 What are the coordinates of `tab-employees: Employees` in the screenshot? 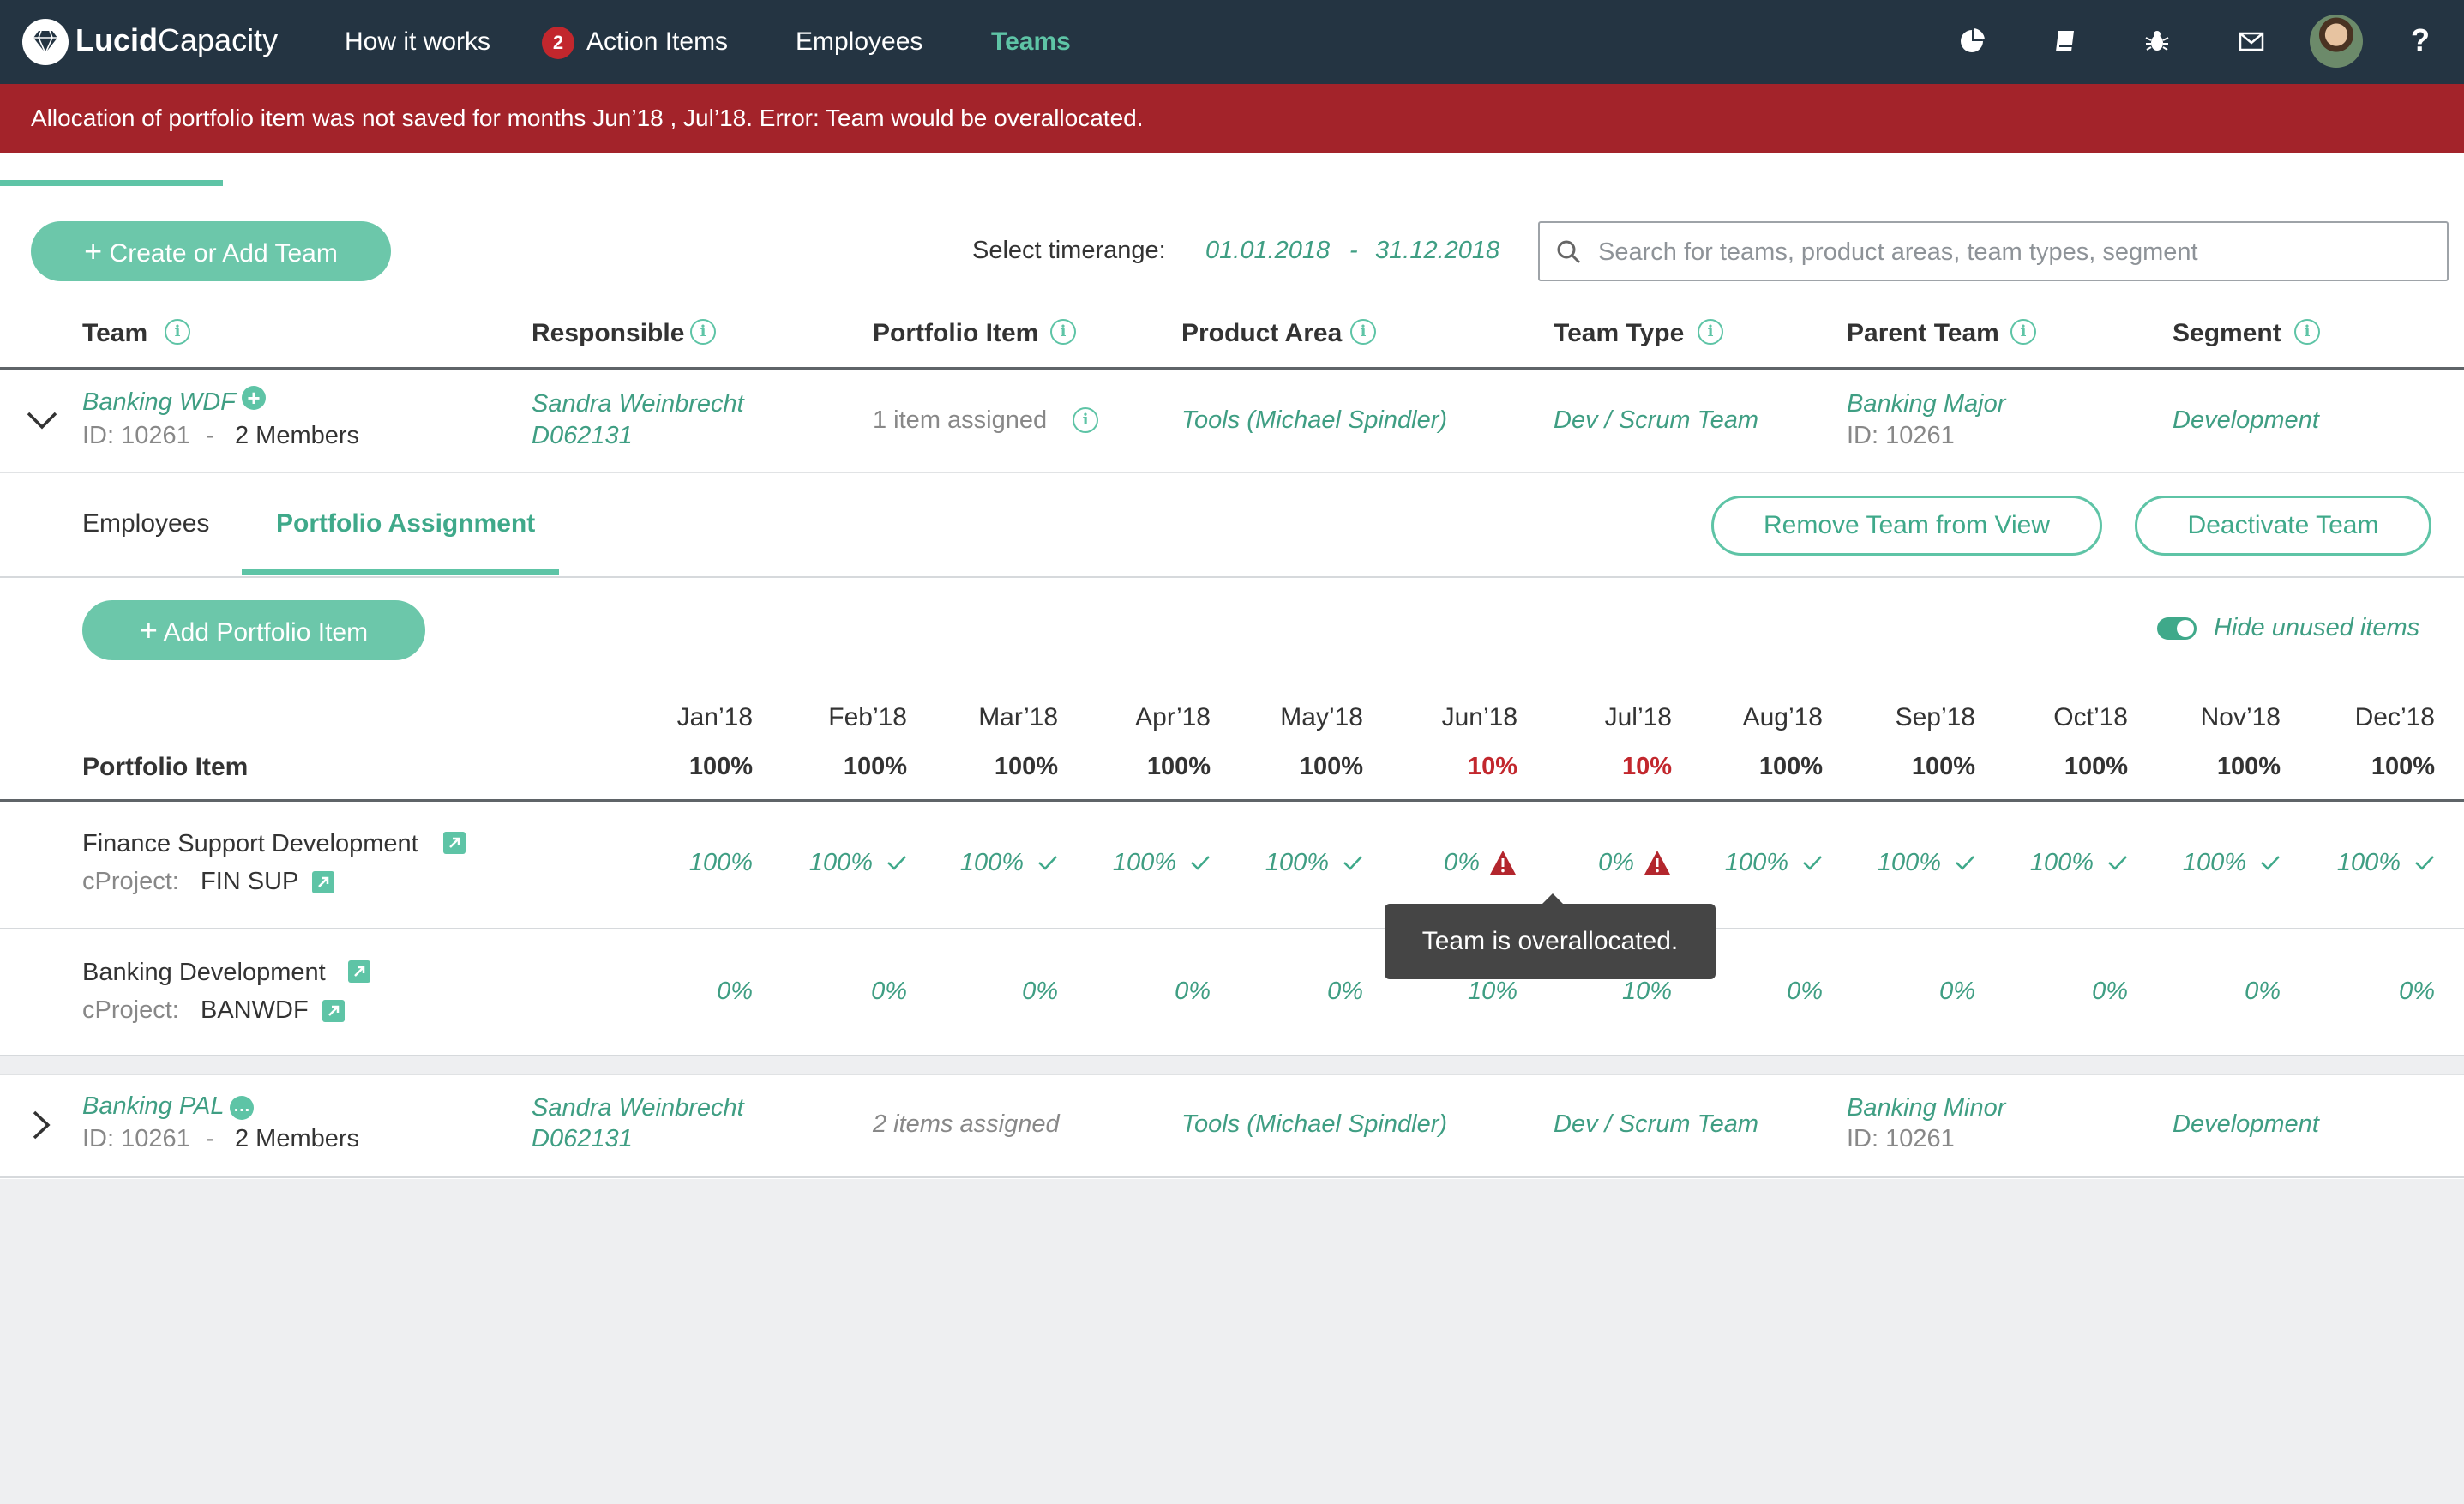 It's located at (146, 524).